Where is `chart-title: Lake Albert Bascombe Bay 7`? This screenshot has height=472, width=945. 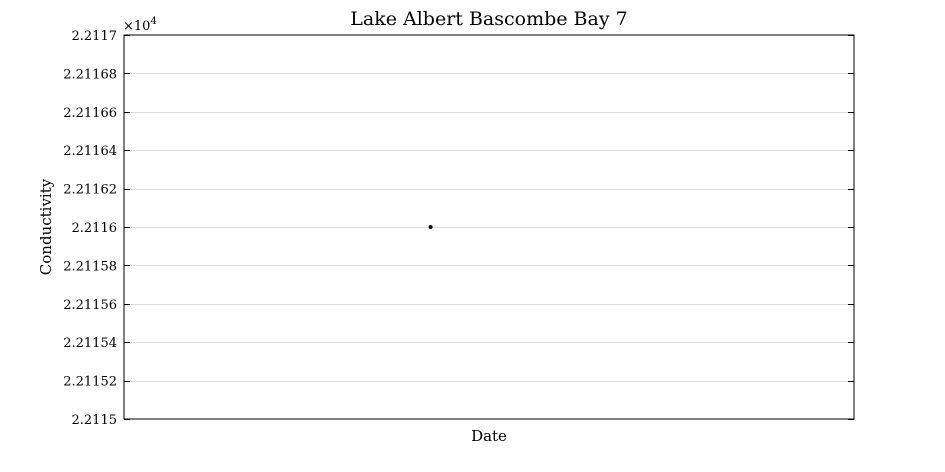
chart-title: Lake Albert Bascombe Bay 7 is located at coordinates (488, 19).